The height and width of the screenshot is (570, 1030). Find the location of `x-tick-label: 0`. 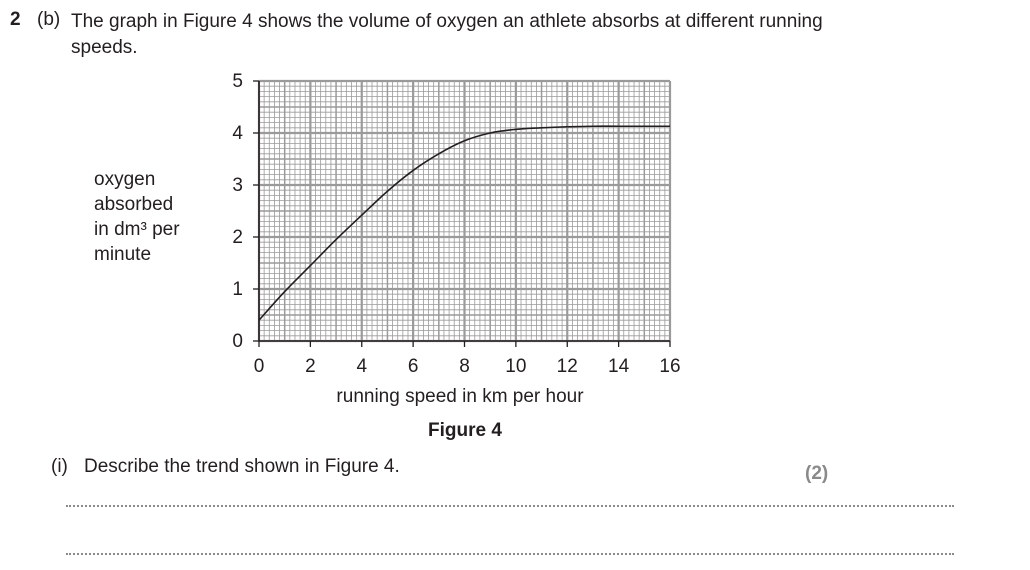

x-tick-label: 0 is located at coordinates (259, 366).